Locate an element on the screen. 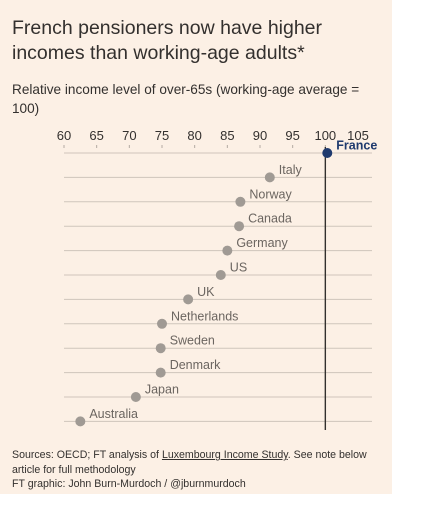  x-tick-label: 105 is located at coordinates (358, 135).